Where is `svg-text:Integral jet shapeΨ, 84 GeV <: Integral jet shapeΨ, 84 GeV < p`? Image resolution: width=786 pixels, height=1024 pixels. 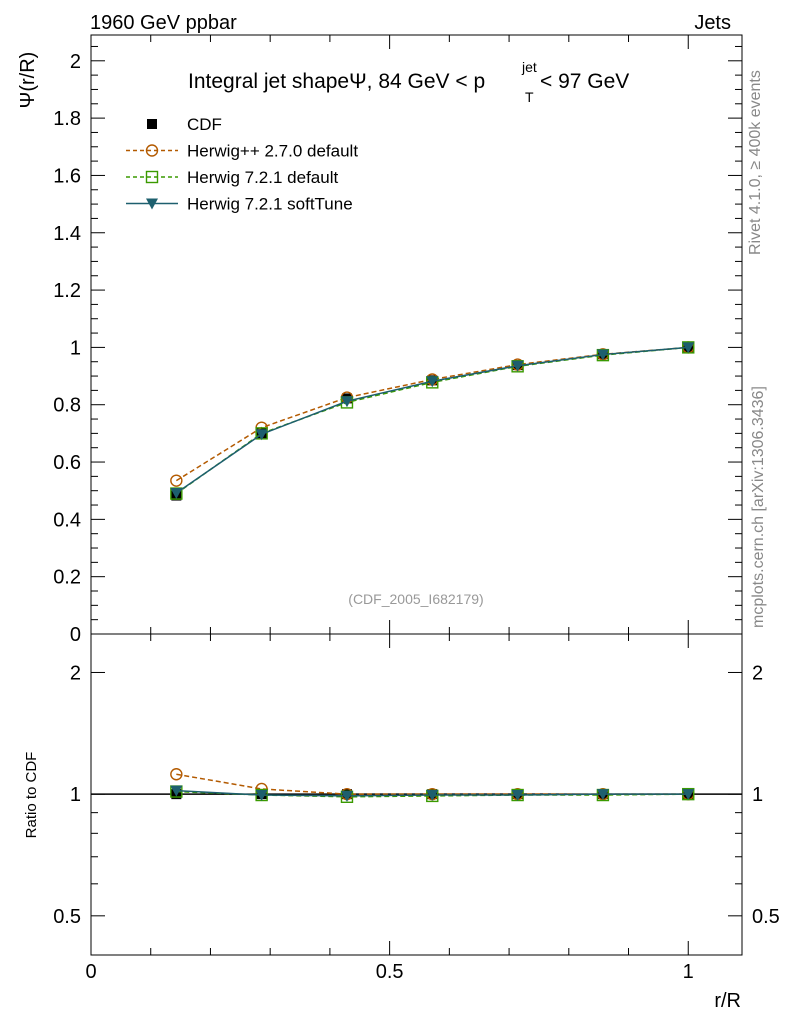
svg-text:Integral jet shapeΨ, 84 GeV <: Integral jet shapeΨ, 84 GeV < p is located at coordinates (336, 81).